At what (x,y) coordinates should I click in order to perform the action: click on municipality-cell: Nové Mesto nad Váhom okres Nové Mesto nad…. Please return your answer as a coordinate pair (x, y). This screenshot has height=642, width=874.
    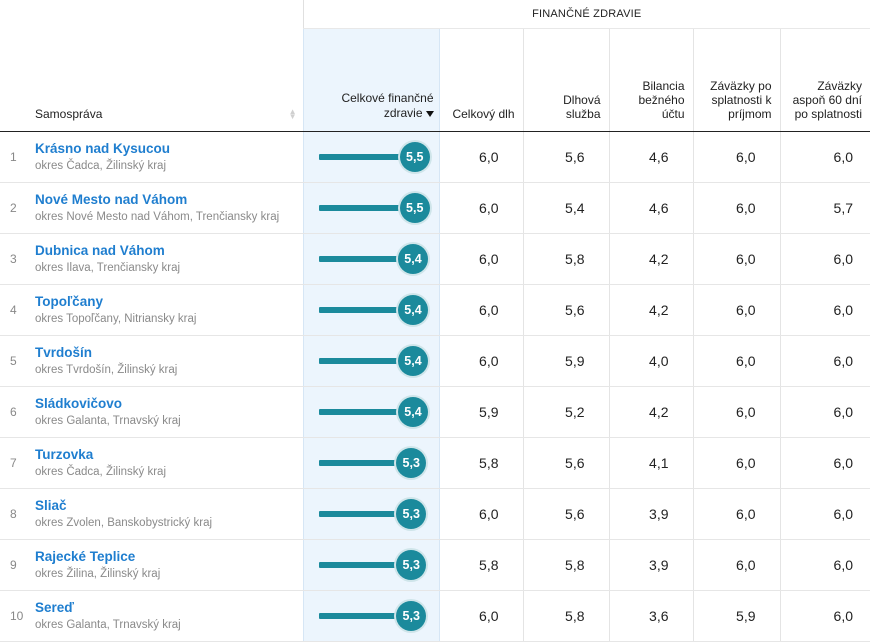
    Looking at the image, I should click on (165, 208).